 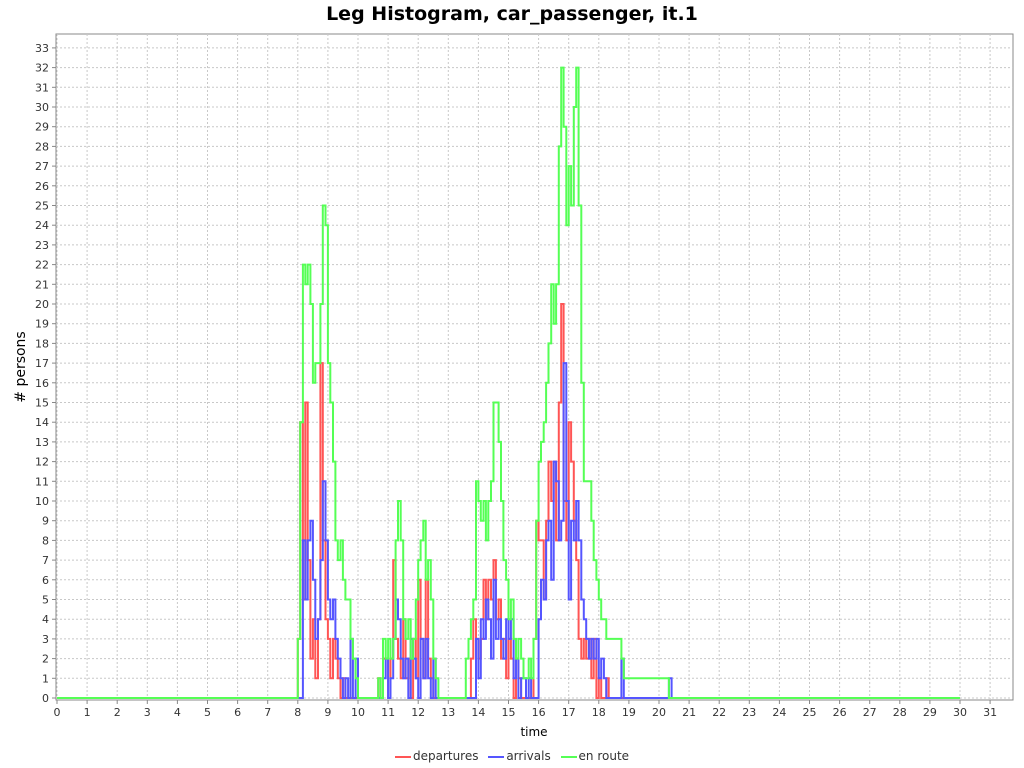 What do you see at coordinates (599, 712) in the screenshot?
I see `x-tick-label: 18` at bounding box center [599, 712].